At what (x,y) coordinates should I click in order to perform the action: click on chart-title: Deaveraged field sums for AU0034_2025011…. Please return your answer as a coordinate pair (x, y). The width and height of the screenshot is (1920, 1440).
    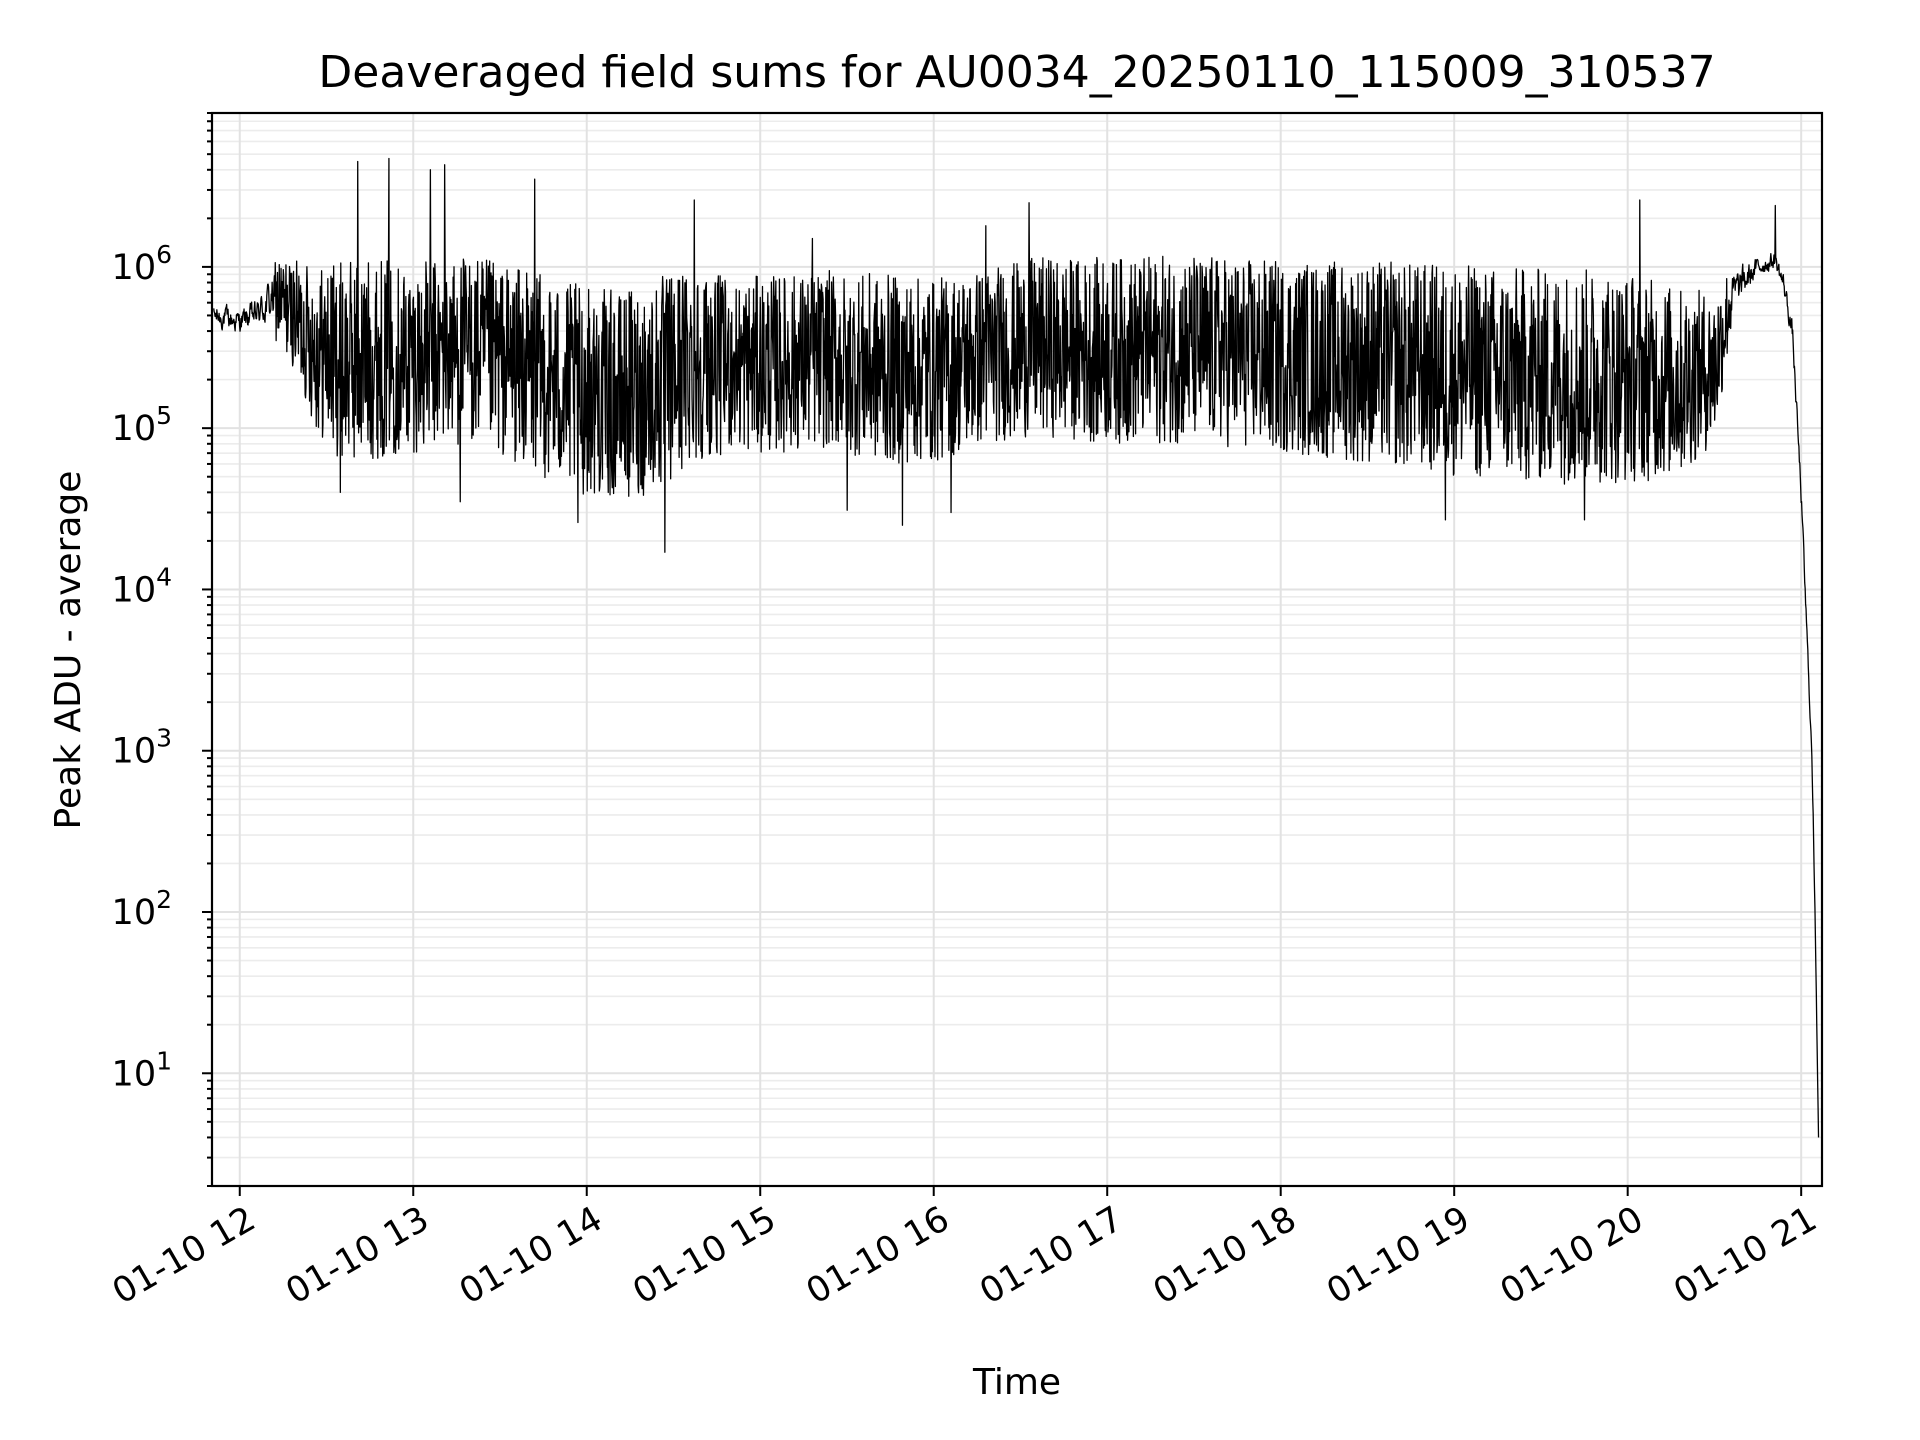
    Looking at the image, I should click on (1016, 72).